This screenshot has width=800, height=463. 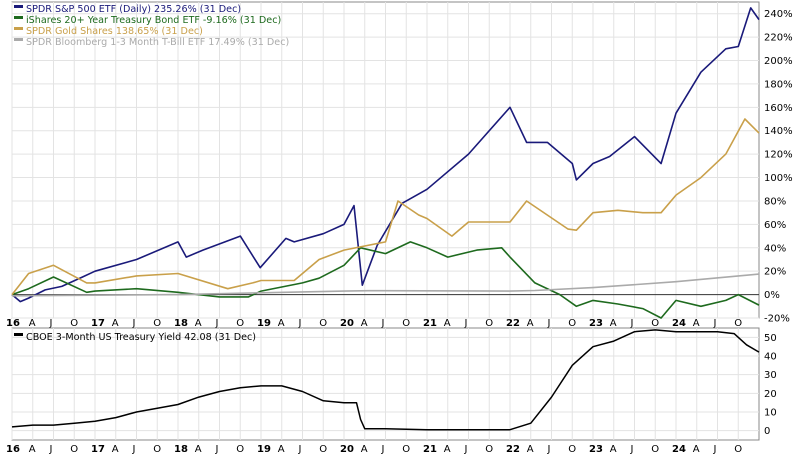 What do you see at coordinates (770, 338) in the screenshot?
I see `y-tick-label: 50` at bounding box center [770, 338].